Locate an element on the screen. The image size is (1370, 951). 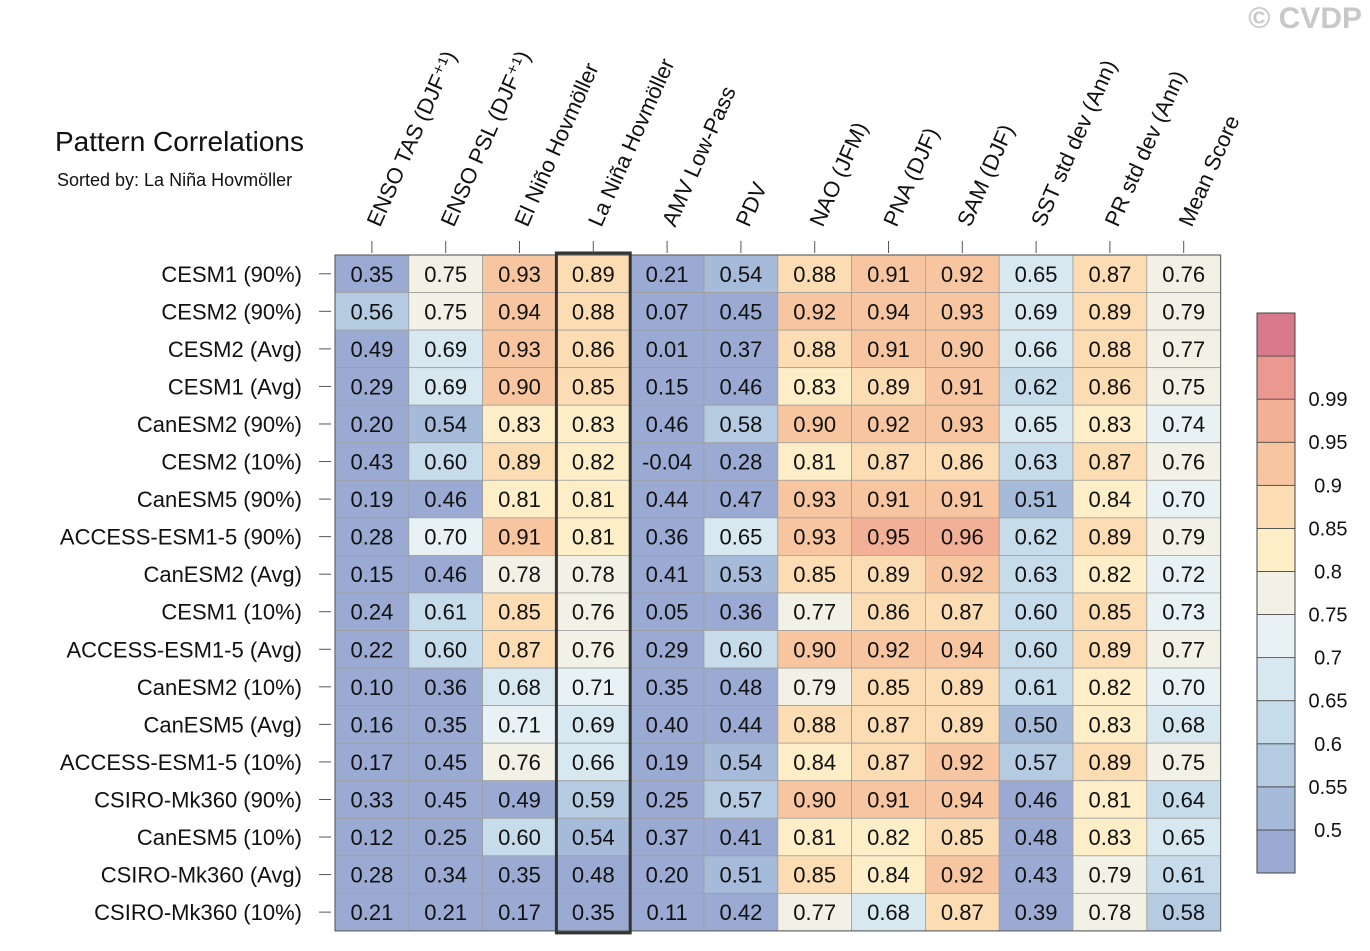
cell-value-label: 0.75 is located at coordinates (445, 311).